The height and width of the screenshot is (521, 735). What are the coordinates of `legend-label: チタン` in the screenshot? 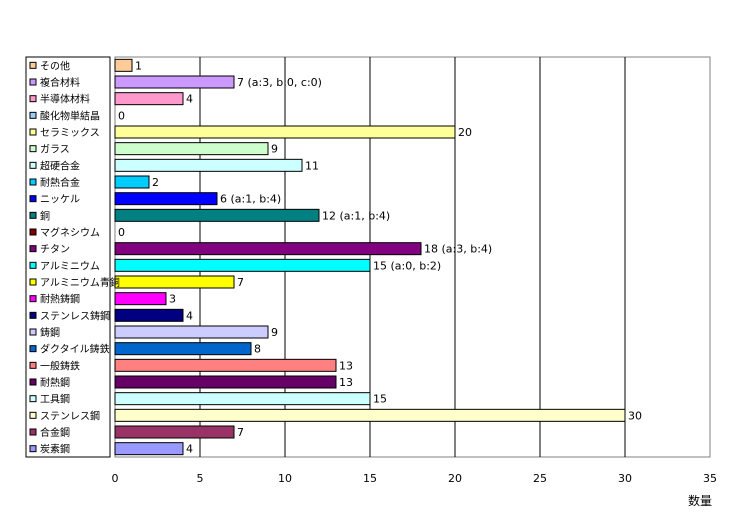 It's located at (55, 250).